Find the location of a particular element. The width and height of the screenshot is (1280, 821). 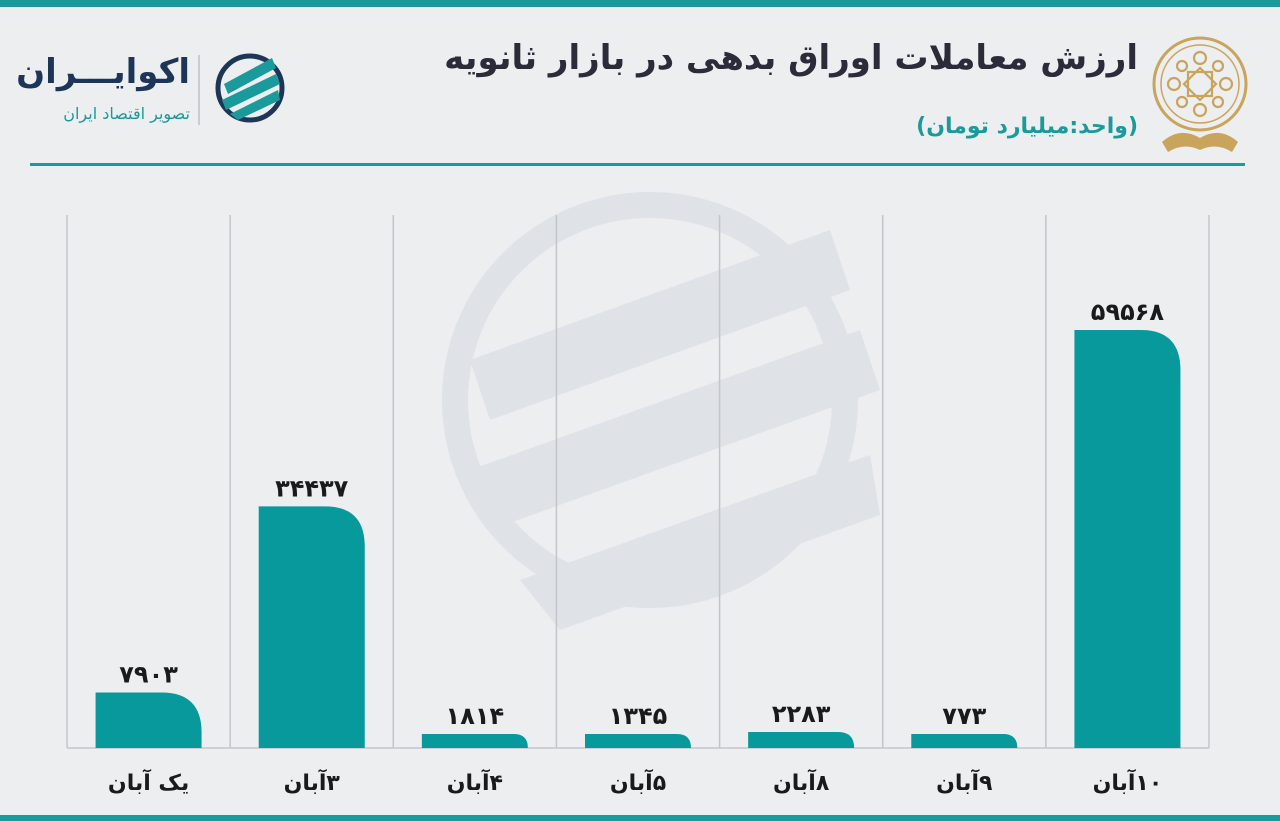

brand-tagline: تصویر اقتصاد ایران is located at coordinates (126, 113).